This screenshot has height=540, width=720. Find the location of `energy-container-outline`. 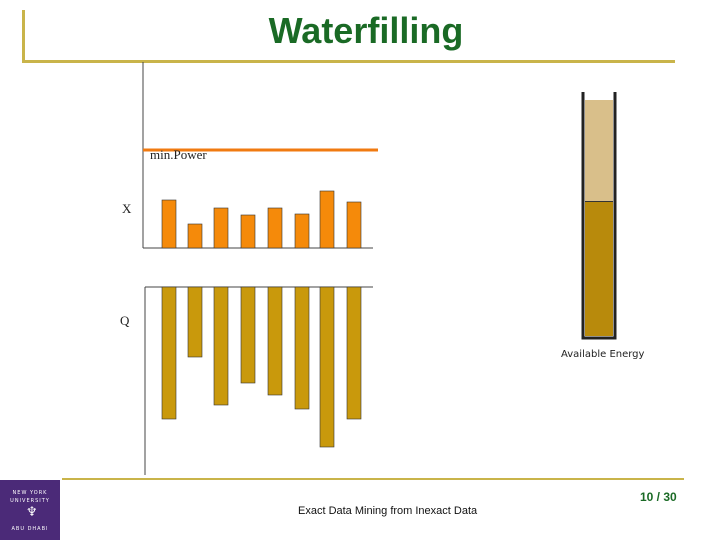

energy-container-outline is located at coordinates (599, 216).